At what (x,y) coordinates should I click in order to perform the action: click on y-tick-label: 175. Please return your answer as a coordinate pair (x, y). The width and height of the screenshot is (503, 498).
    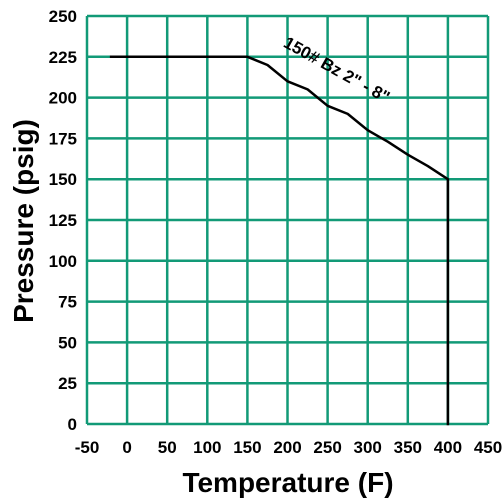
    Looking at the image, I should click on (63, 138).